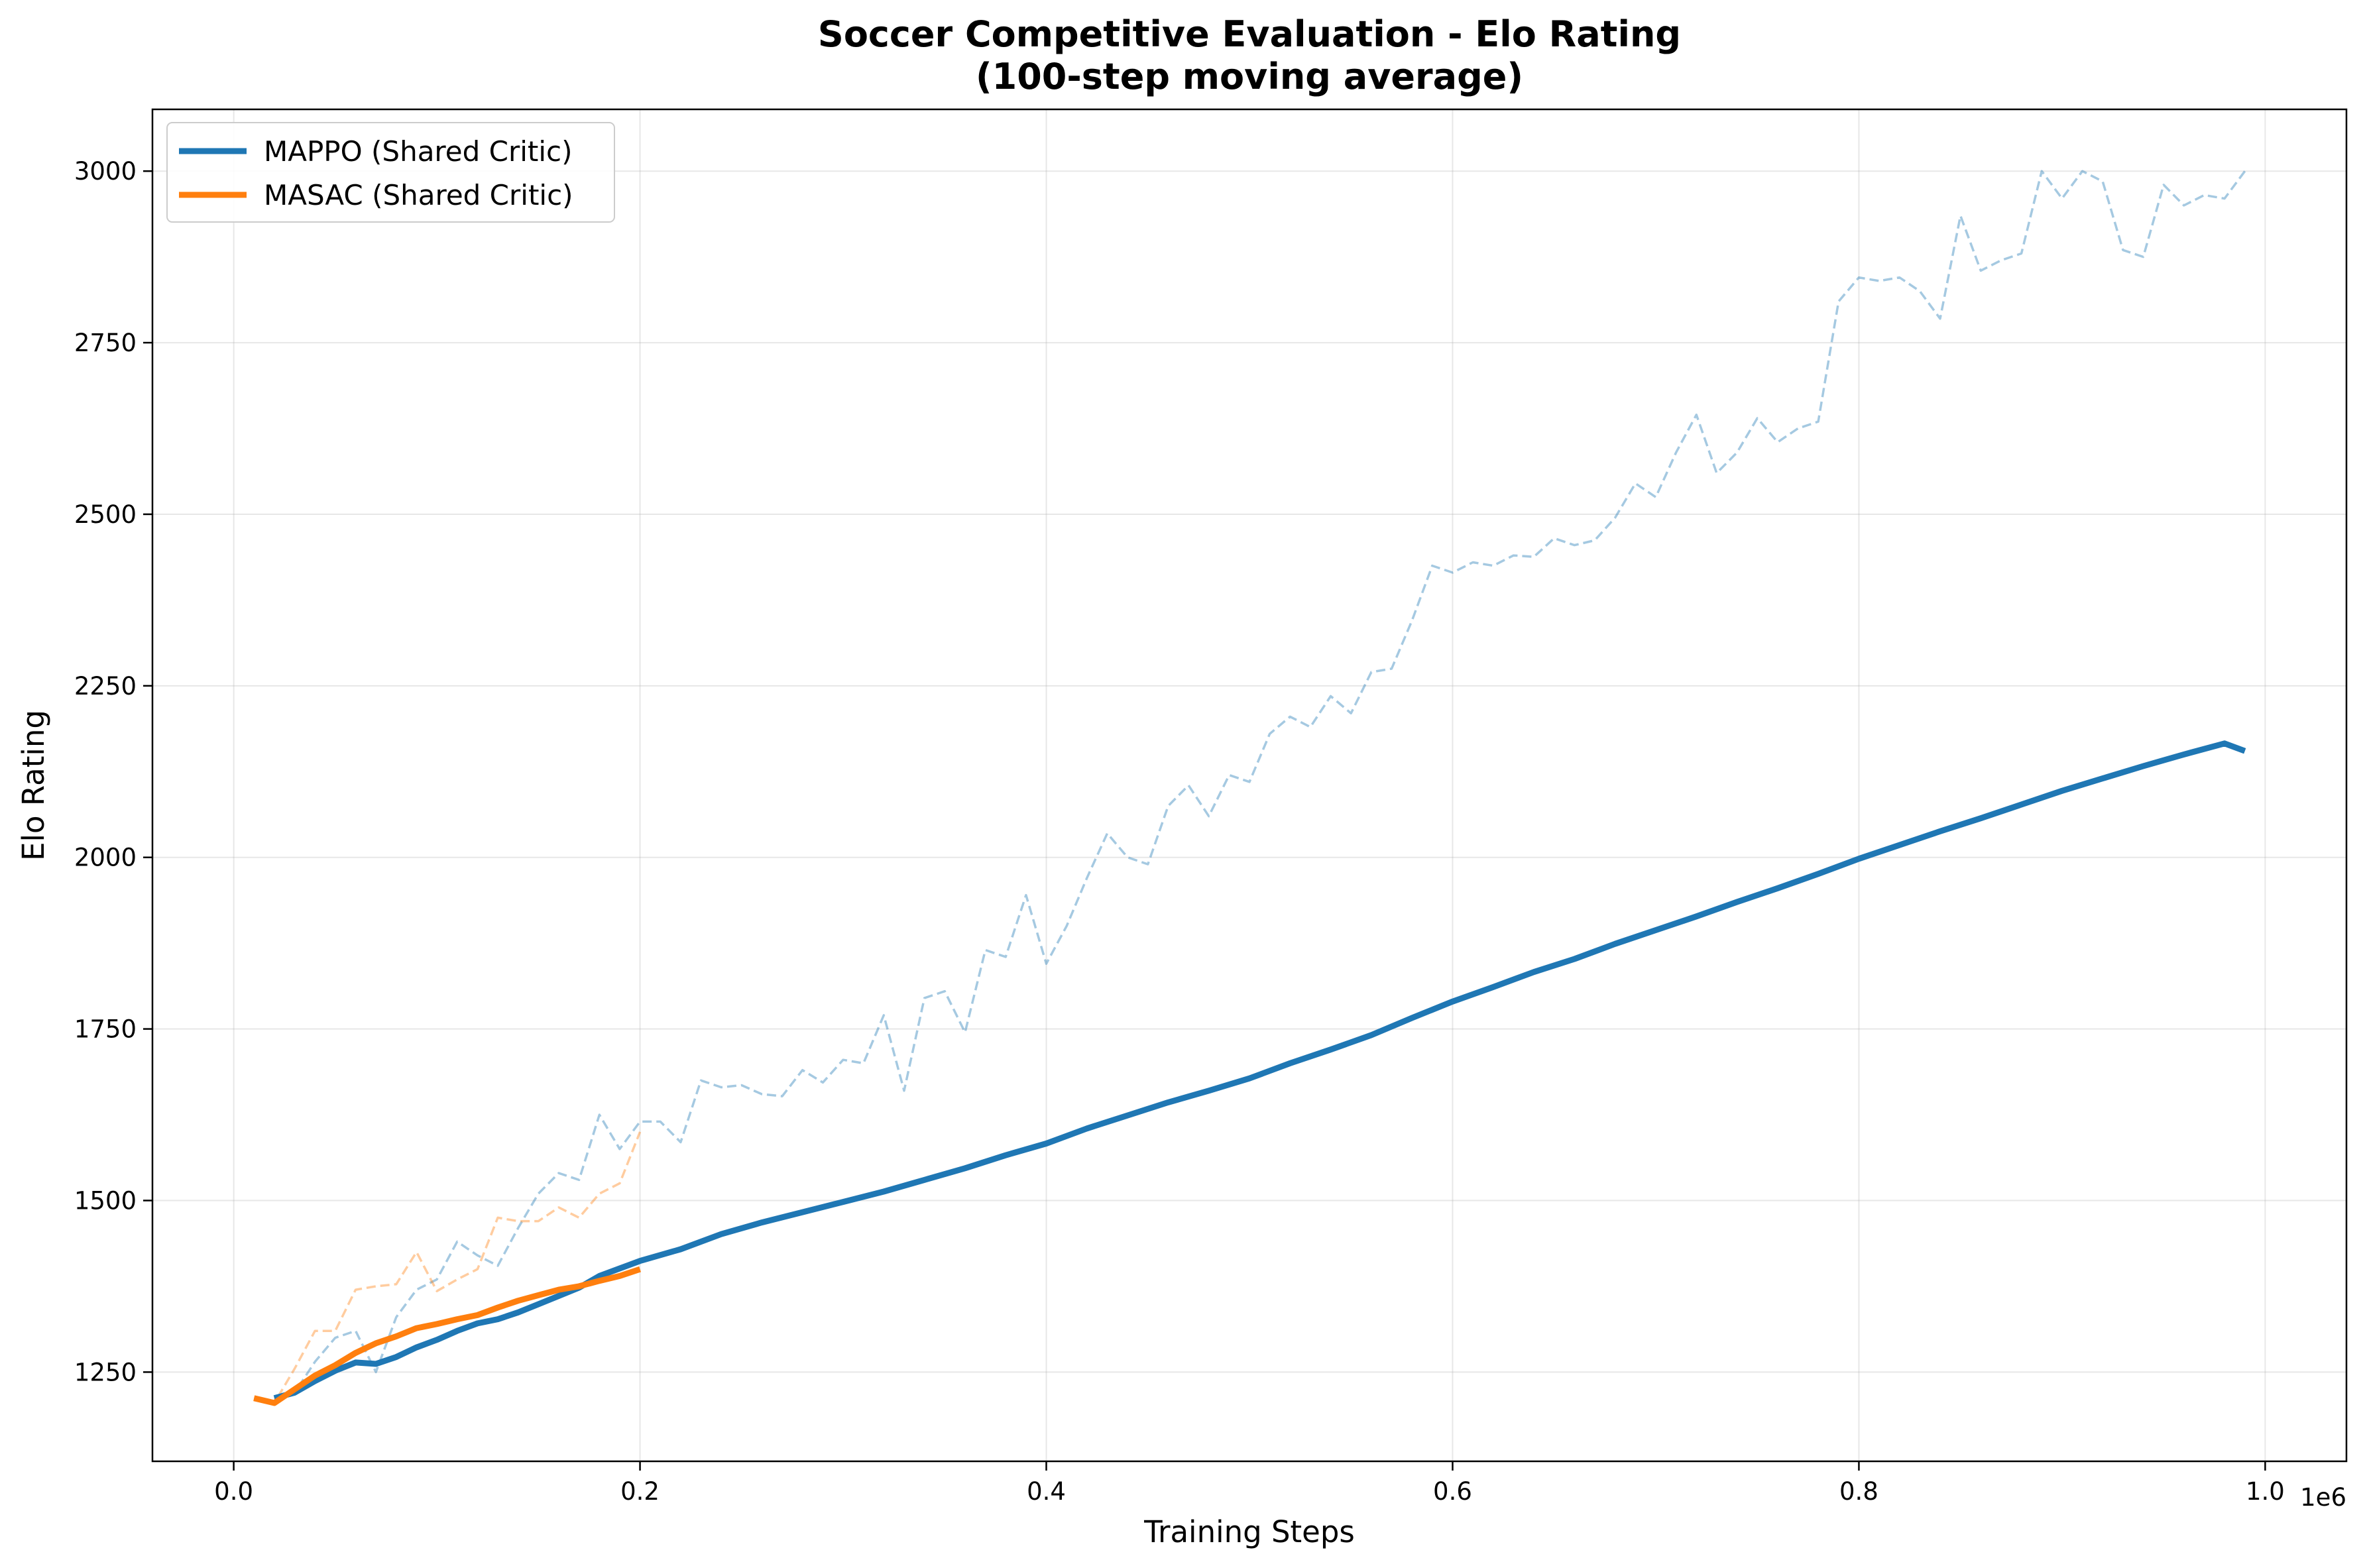  Describe the element at coordinates (1046, 1491) in the screenshot. I see `x-tick-label: 0.4` at that location.